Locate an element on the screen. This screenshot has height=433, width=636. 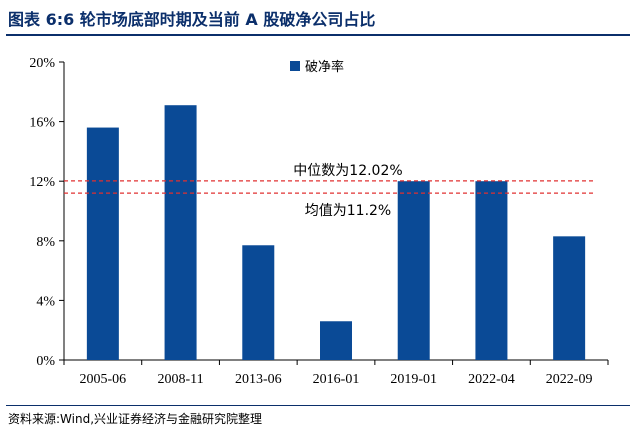
y-tick: 16% is located at coordinates (46, 123).